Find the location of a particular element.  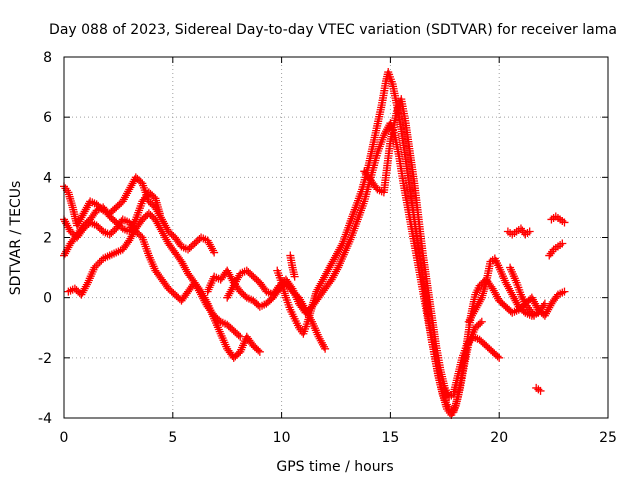

y-tick-label: 2 is located at coordinates (47, 239).